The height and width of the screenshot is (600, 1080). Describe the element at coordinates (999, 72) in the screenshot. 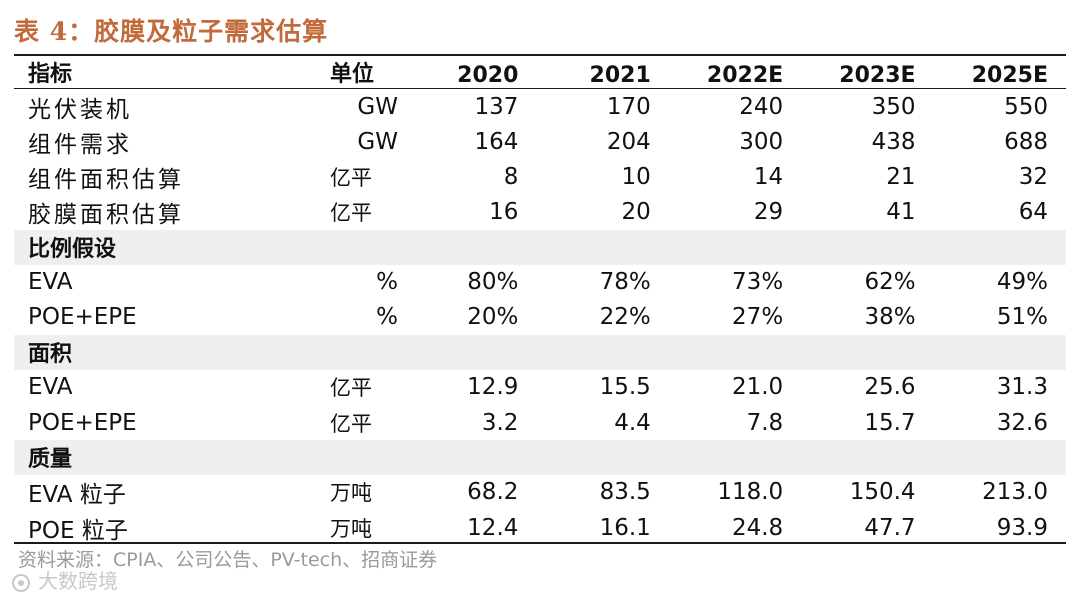

I see `header-year: 2025E` at that location.